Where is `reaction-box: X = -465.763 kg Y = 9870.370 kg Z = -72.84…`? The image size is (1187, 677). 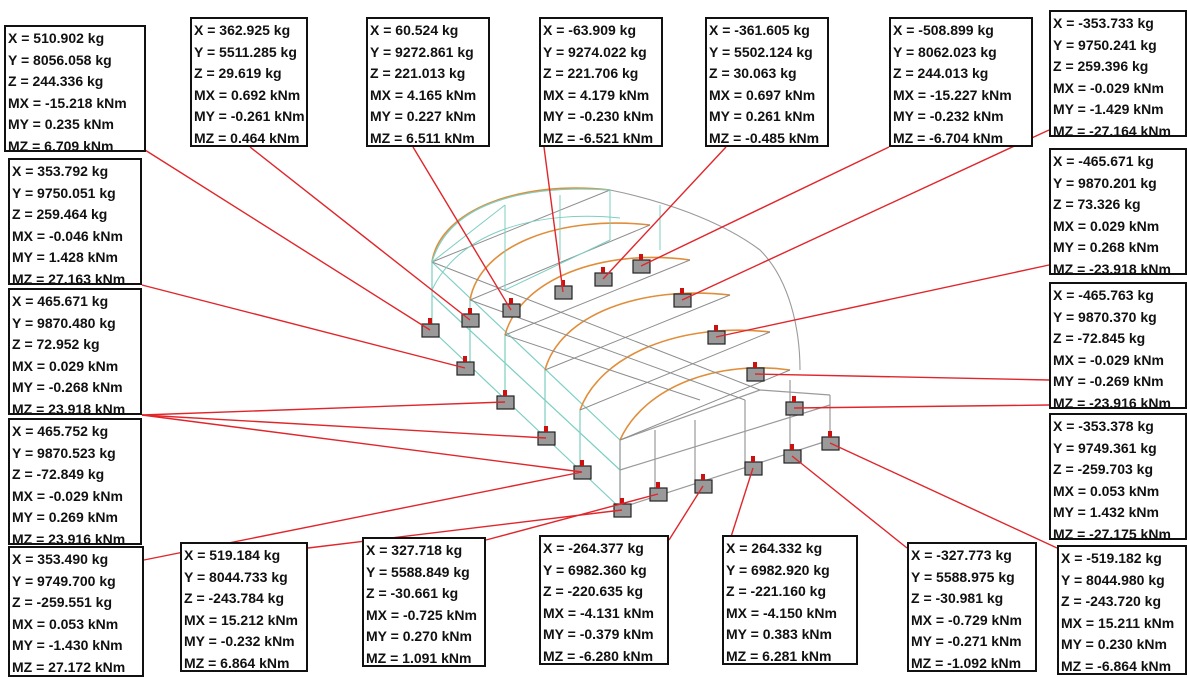
reaction-box: X = -465.763 kg Y = 9870.370 kg Z = -72.84… is located at coordinates (1118, 345).